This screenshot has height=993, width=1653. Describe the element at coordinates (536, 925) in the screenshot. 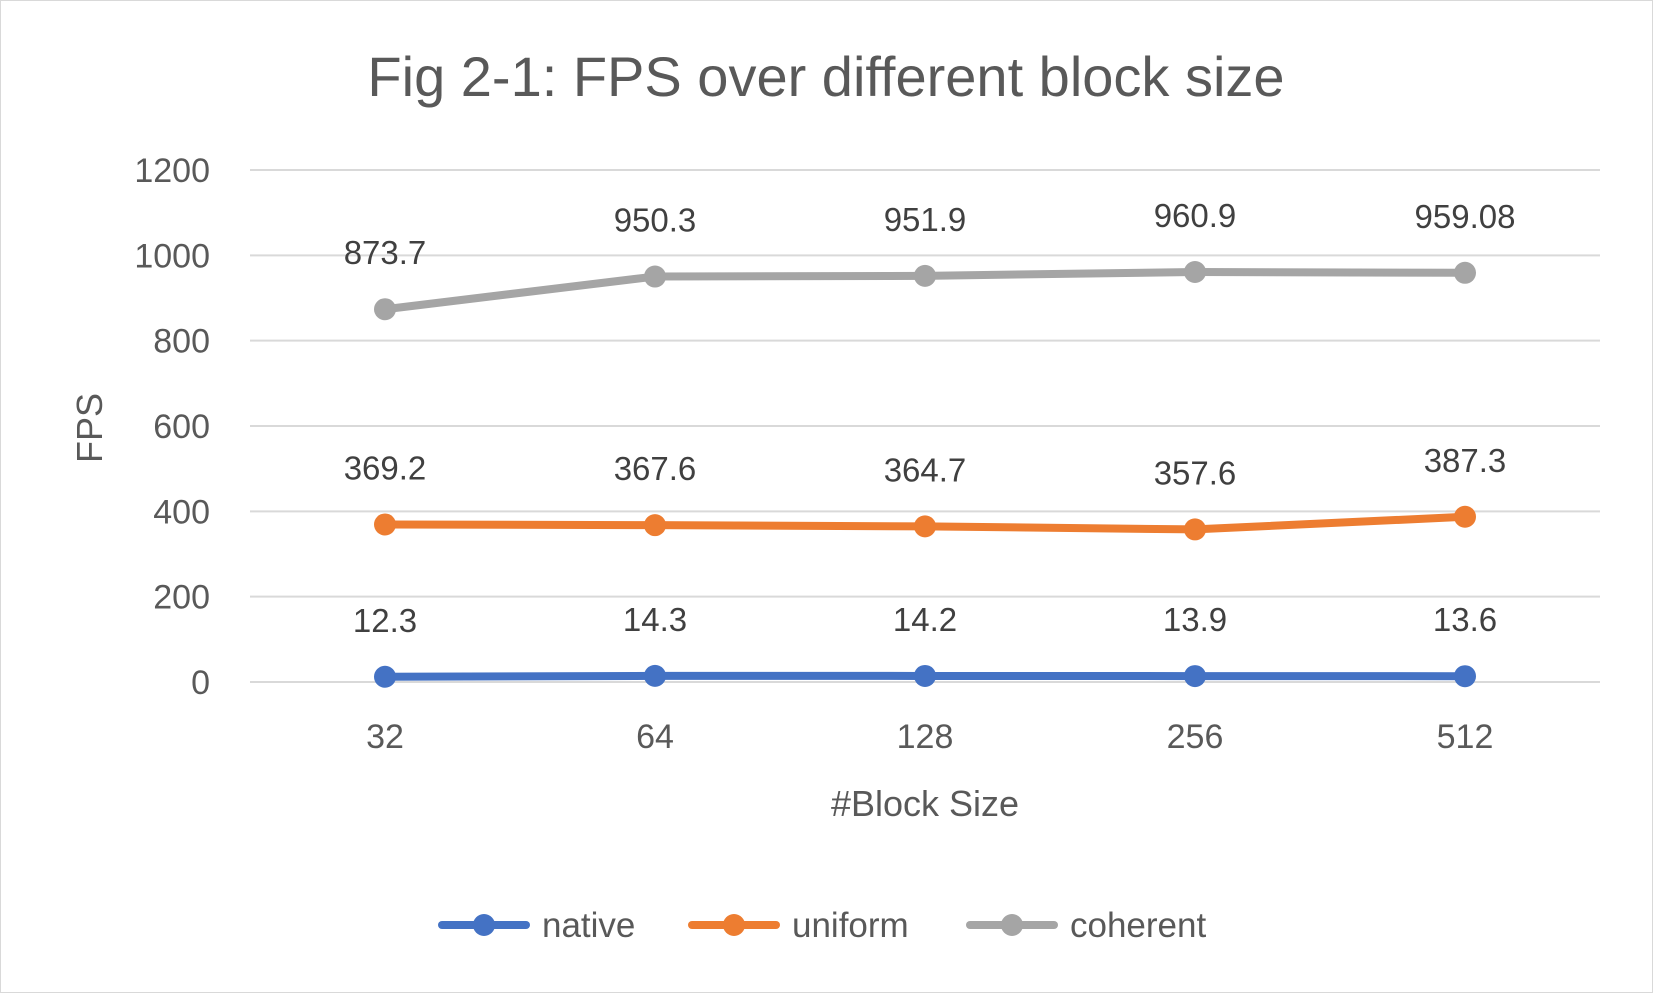

I see `legend-item-native: native` at that location.